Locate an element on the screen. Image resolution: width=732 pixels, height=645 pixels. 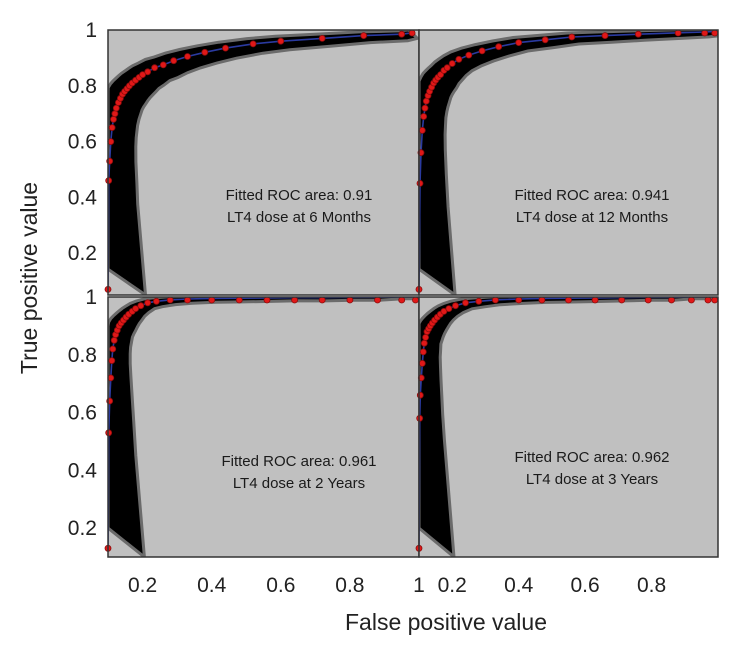
x-tick-label: 1 is located at coordinates (419, 585).